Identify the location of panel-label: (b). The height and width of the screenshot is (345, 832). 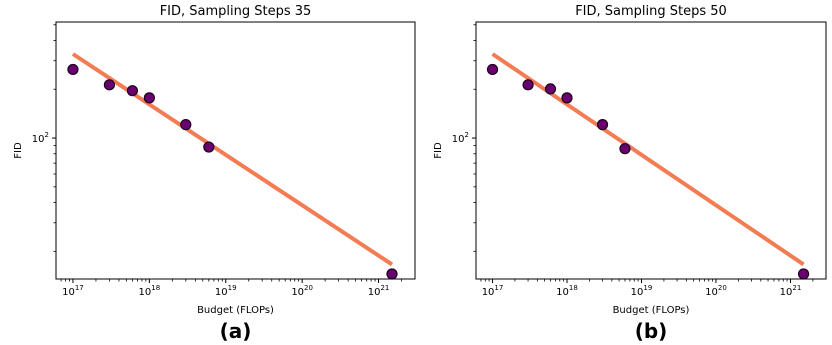
(651, 331).